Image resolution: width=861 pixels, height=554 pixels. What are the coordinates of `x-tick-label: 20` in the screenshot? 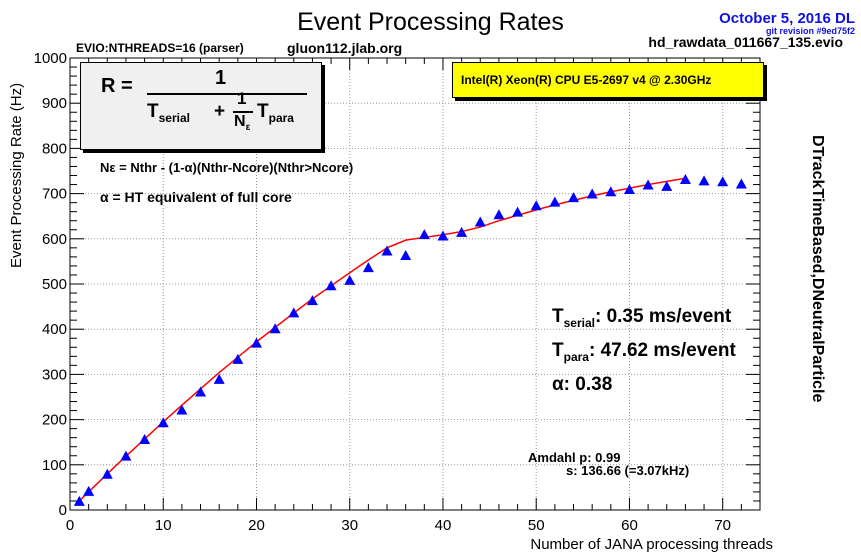 It's located at (256, 525).